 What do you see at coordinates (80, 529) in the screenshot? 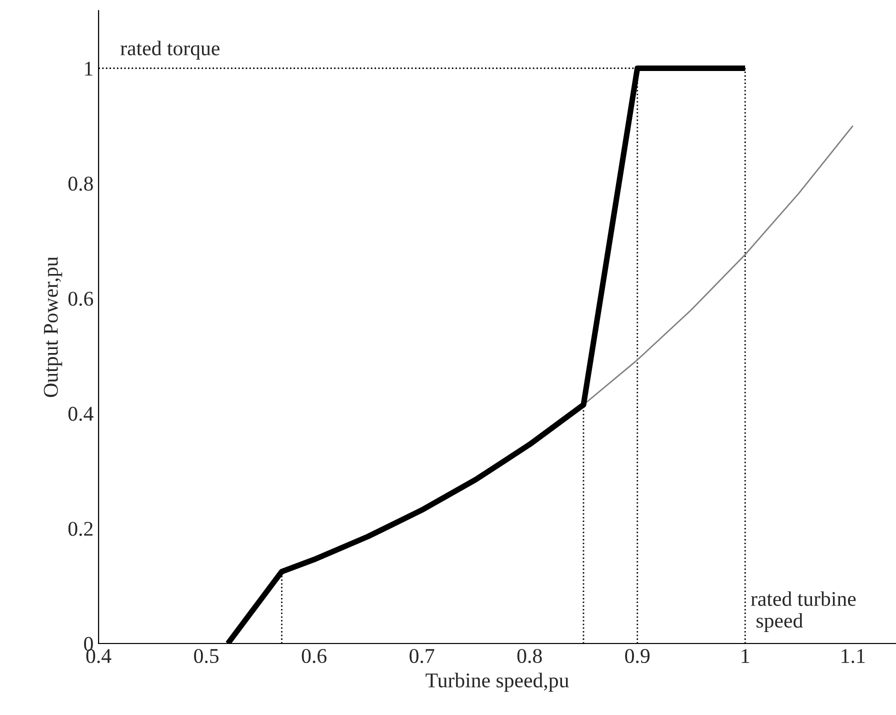
I see `y-tick-label: 0.2` at bounding box center [80, 529].